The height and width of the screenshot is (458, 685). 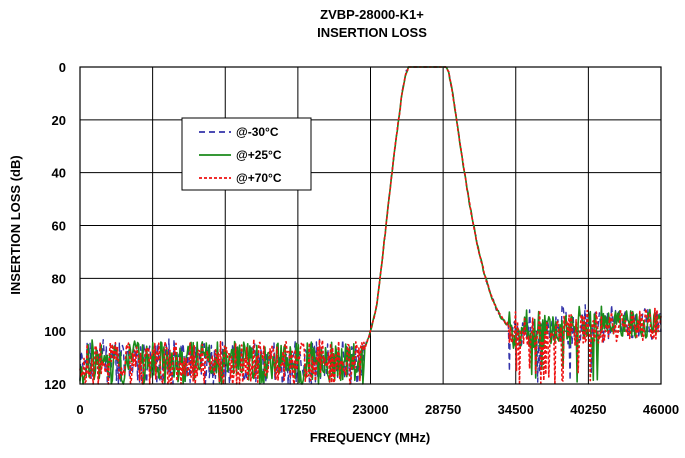 What do you see at coordinates (79, 409) in the screenshot?
I see `x-tick-label: 0` at bounding box center [79, 409].